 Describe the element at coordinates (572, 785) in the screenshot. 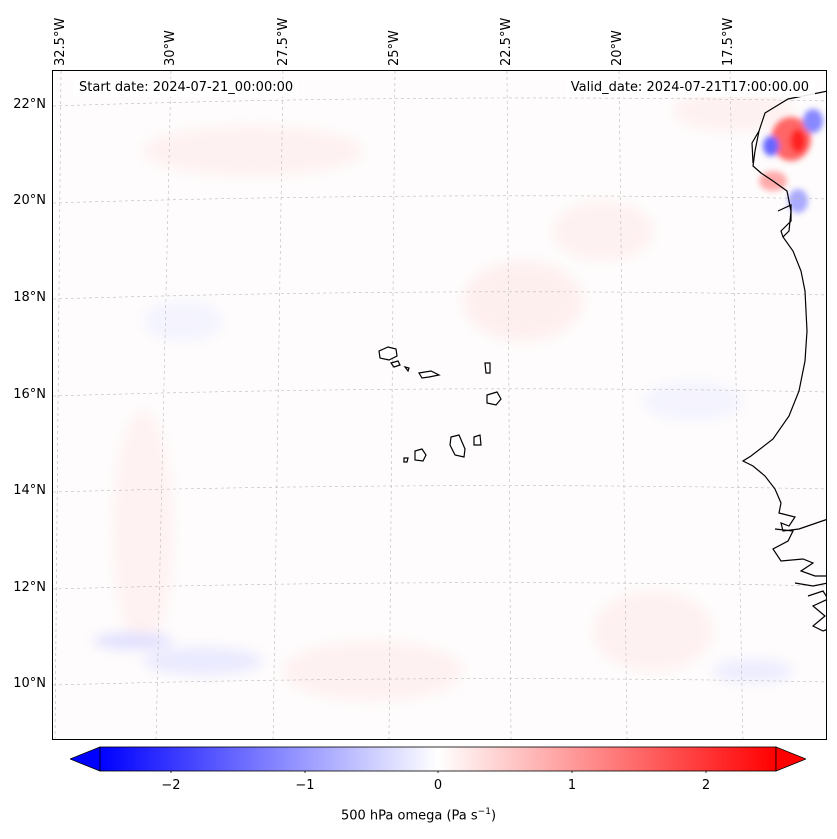

I see `colorbar-tick-1: 1` at that location.